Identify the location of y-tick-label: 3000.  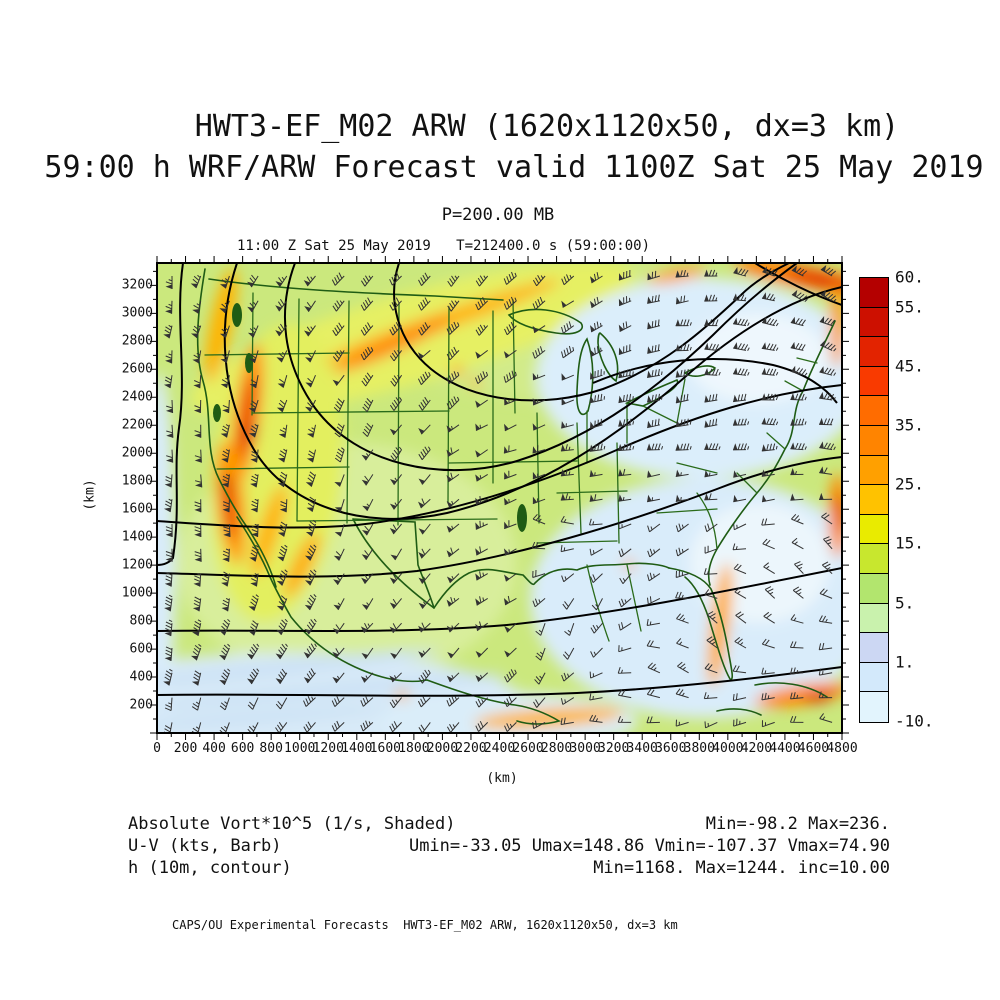
(137, 313).